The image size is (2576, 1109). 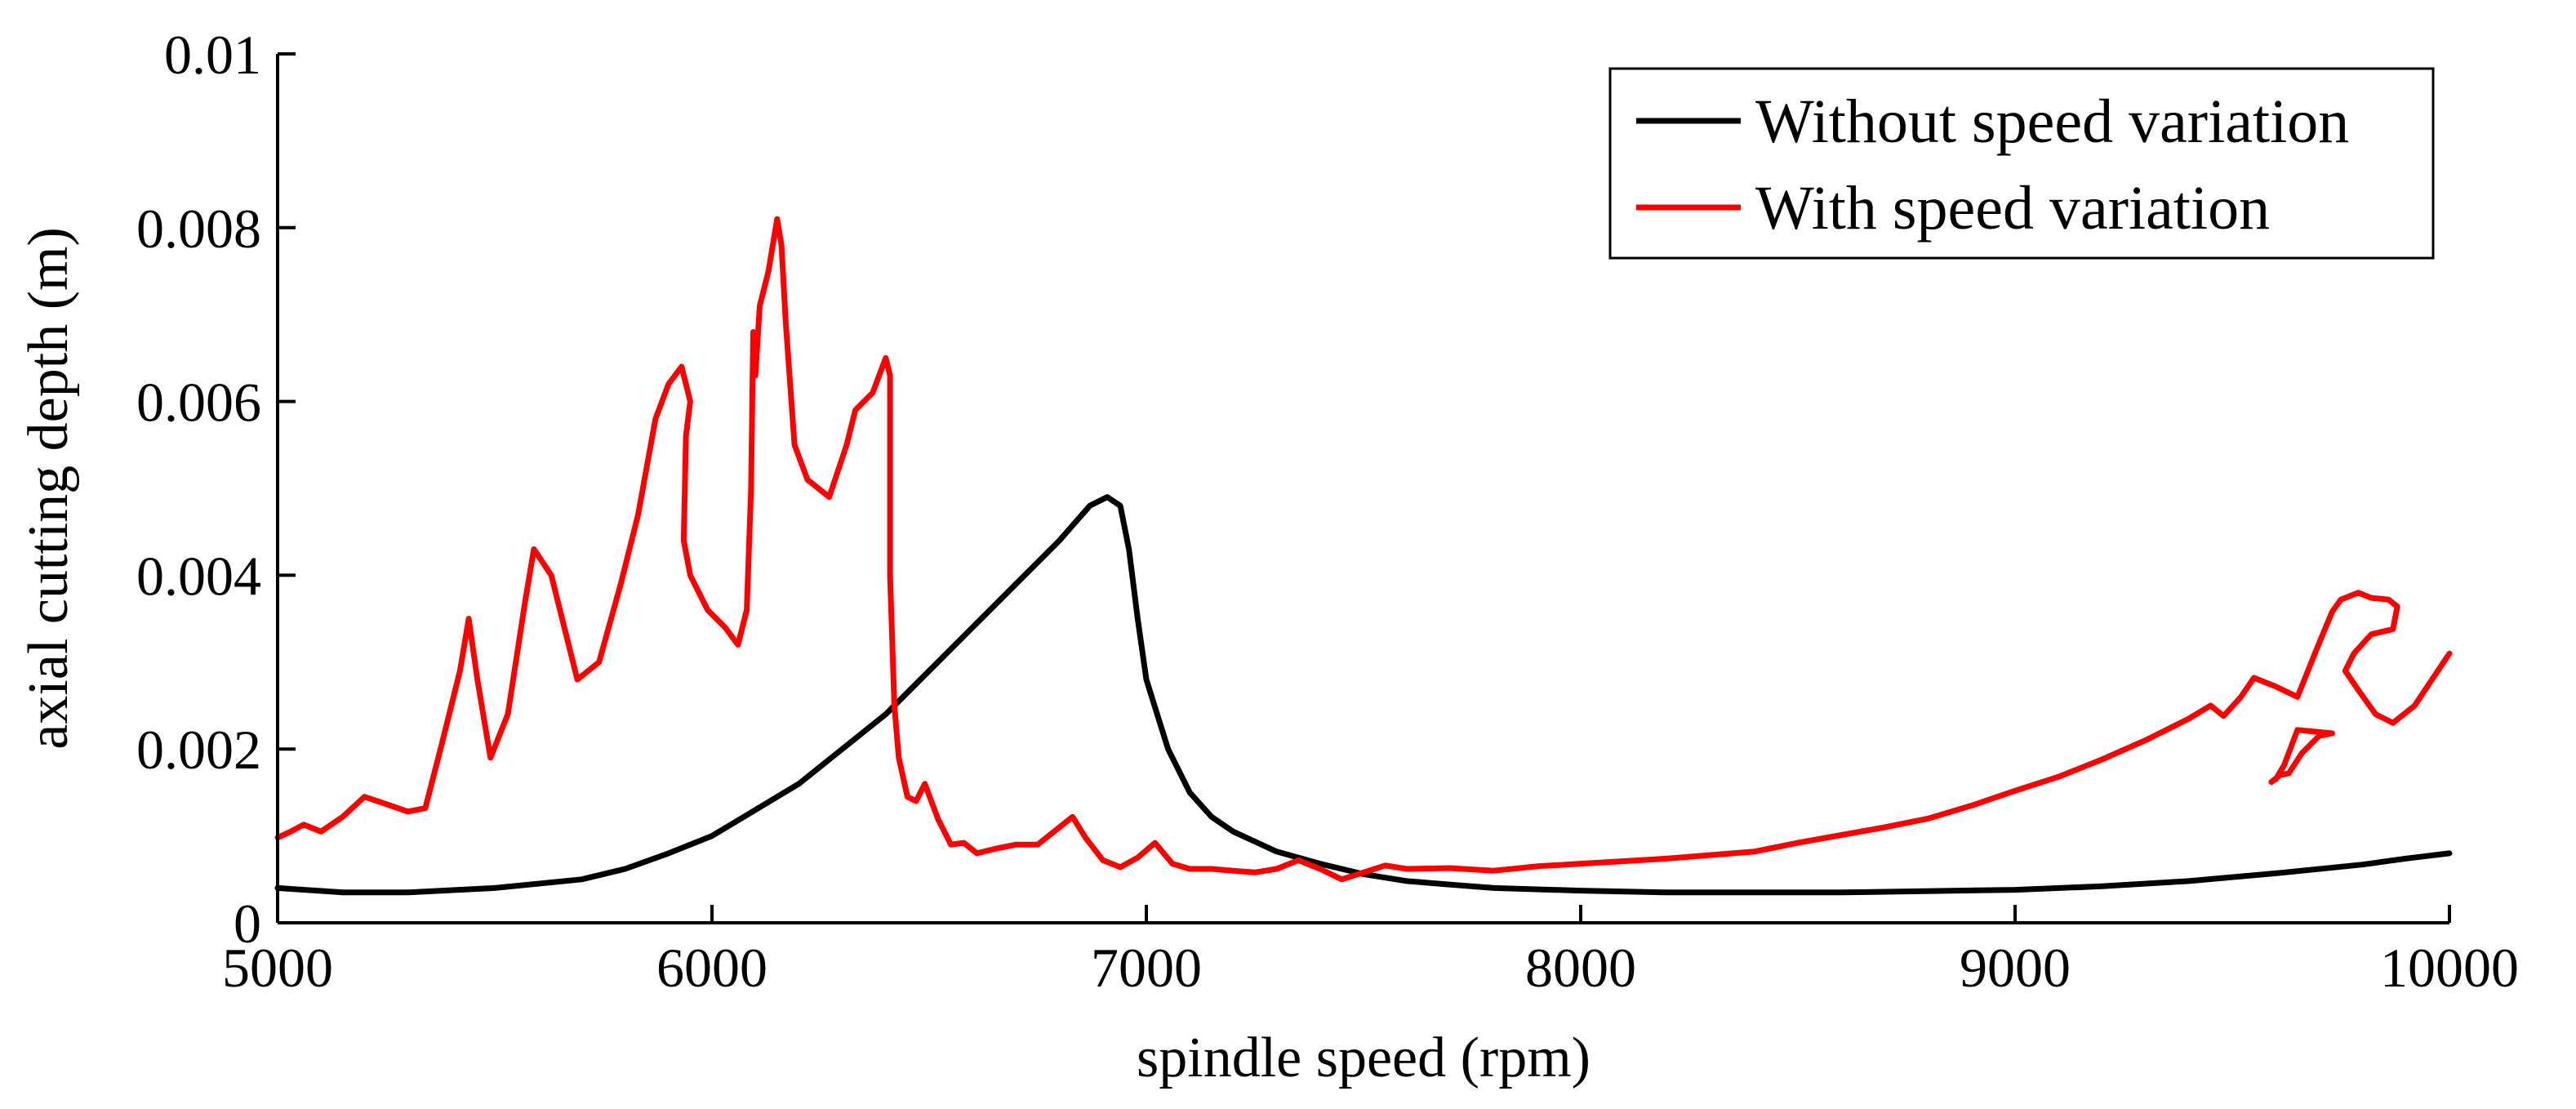 I want to click on series-line-with-variation-loop, so click(x=2302, y=756).